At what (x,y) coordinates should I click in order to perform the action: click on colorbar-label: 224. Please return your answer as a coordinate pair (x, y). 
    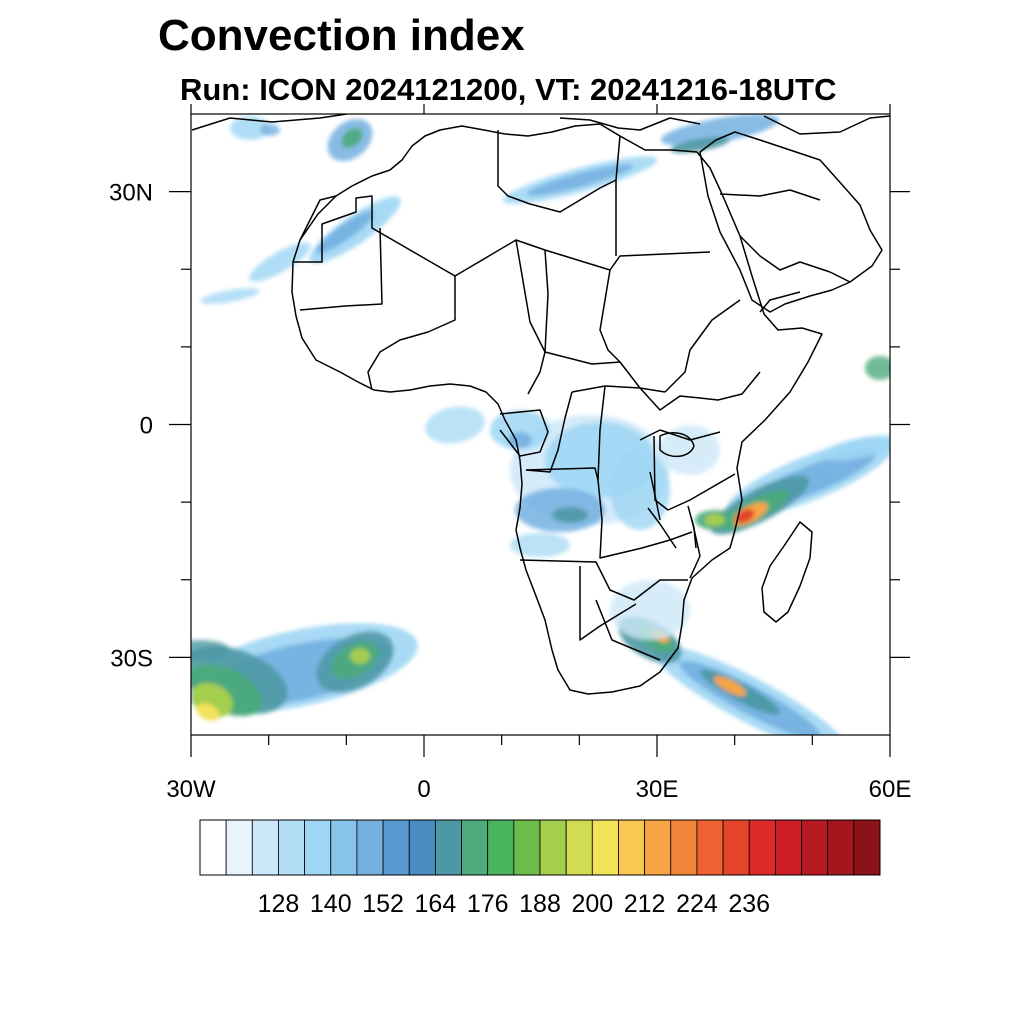
    Looking at the image, I should click on (697, 904).